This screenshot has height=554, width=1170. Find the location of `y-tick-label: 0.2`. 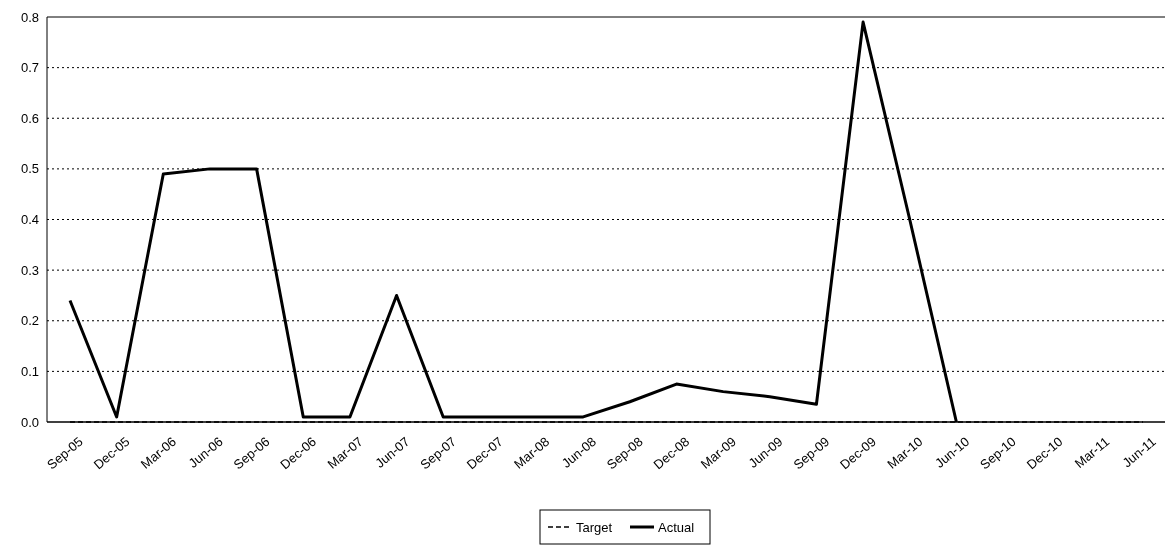

y-tick-label: 0.2 is located at coordinates (29, 321).